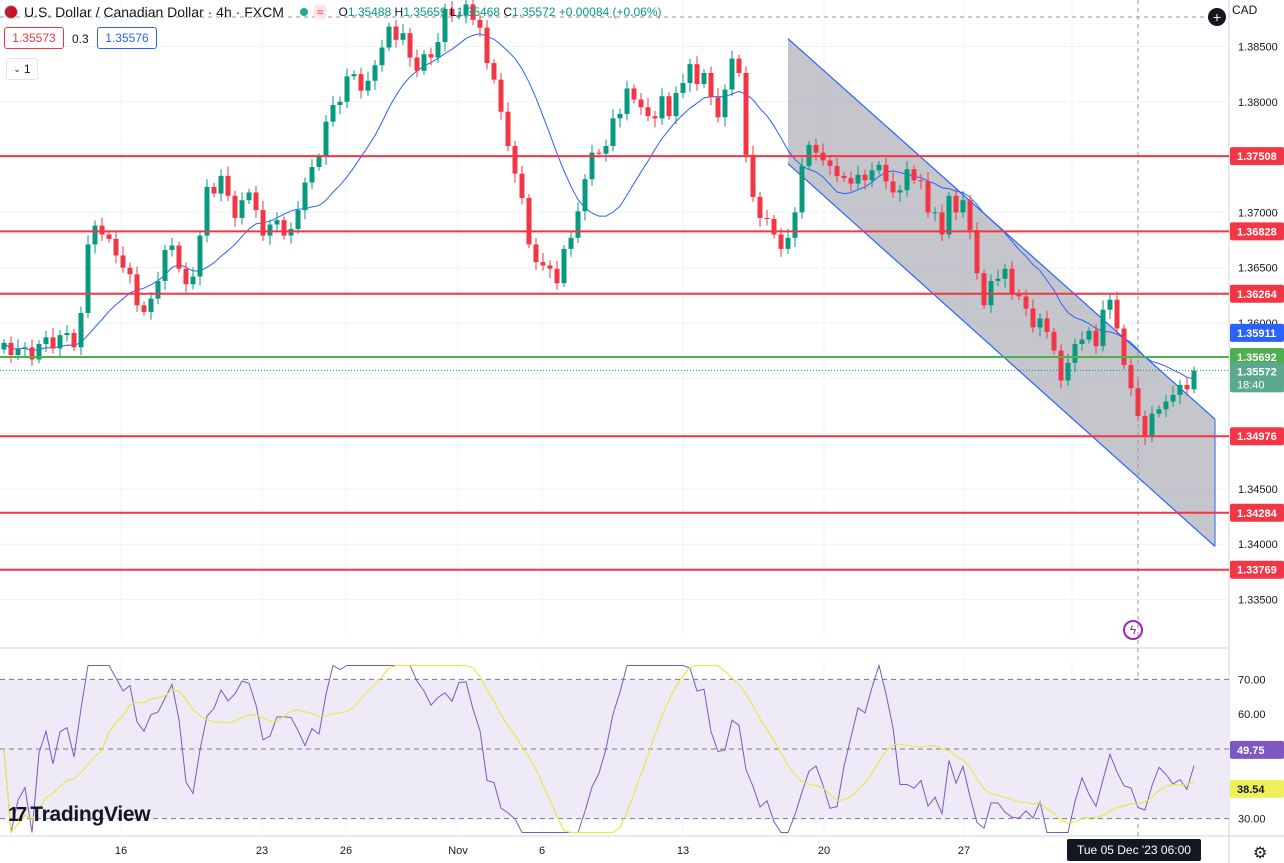 The image size is (1284, 863). What do you see at coordinates (1245, 10) in the screenshot?
I see `currency-label: CAD` at bounding box center [1245, 10].